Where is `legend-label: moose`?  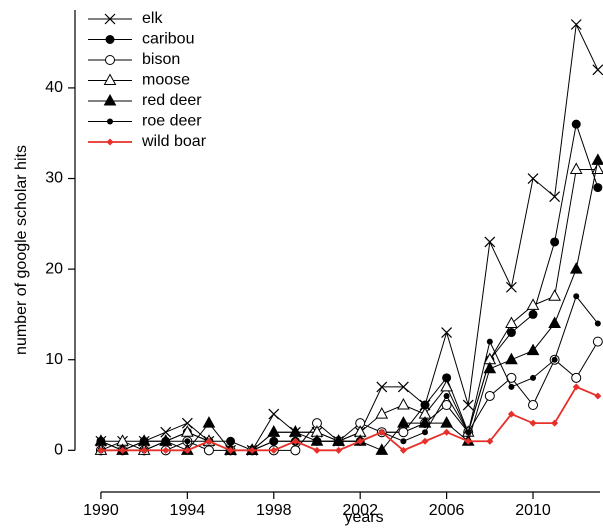 legend-label: moose is located at coordinates (166, 80).